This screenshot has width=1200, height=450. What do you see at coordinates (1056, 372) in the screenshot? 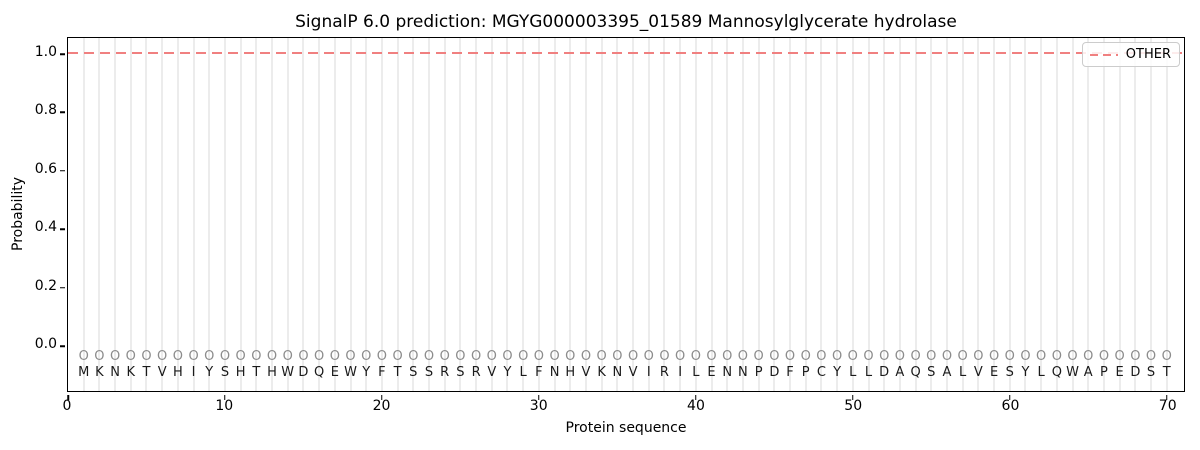
I see `residue-letter: Q` at bounding box center [1056, 372].